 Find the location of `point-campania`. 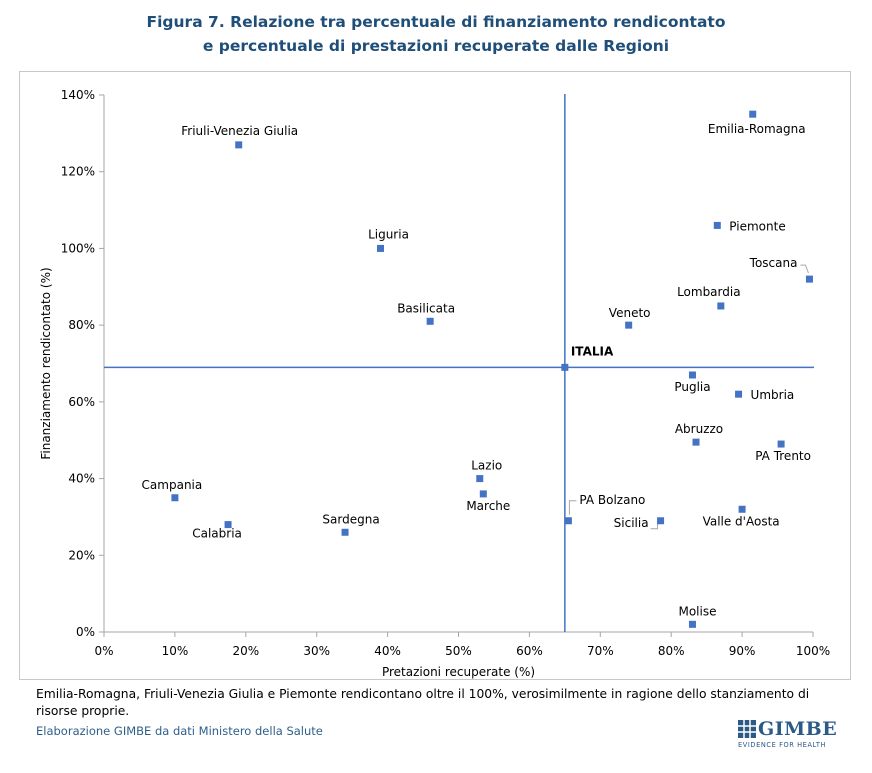

point-campania is located at coordinates (175, 498).